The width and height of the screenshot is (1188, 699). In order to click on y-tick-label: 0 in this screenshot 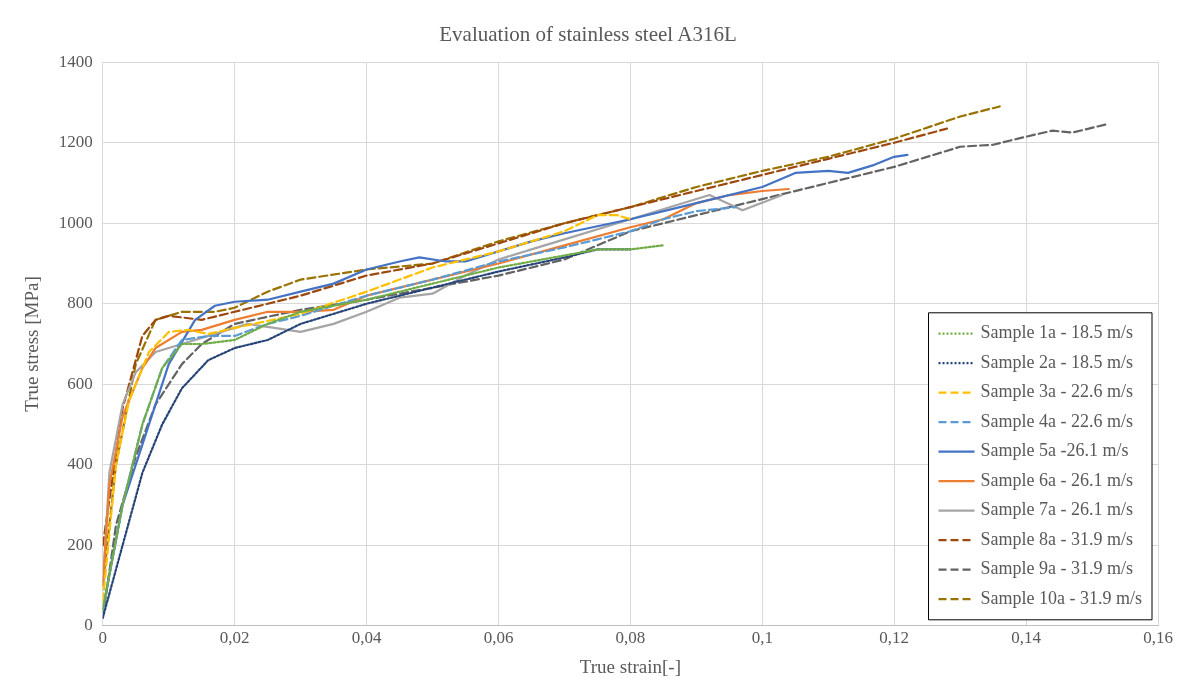, I will do `click(88, 625)`.